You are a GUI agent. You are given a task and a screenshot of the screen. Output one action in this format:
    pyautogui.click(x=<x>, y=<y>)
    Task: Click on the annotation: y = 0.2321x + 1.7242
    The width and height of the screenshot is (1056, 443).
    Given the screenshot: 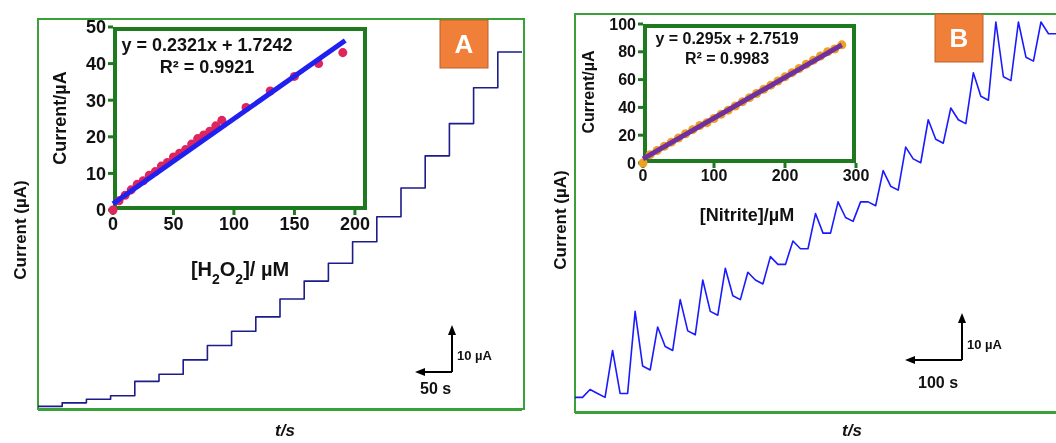 What is the action you would take?
    pyautogui.click(x=207, y=45)
    